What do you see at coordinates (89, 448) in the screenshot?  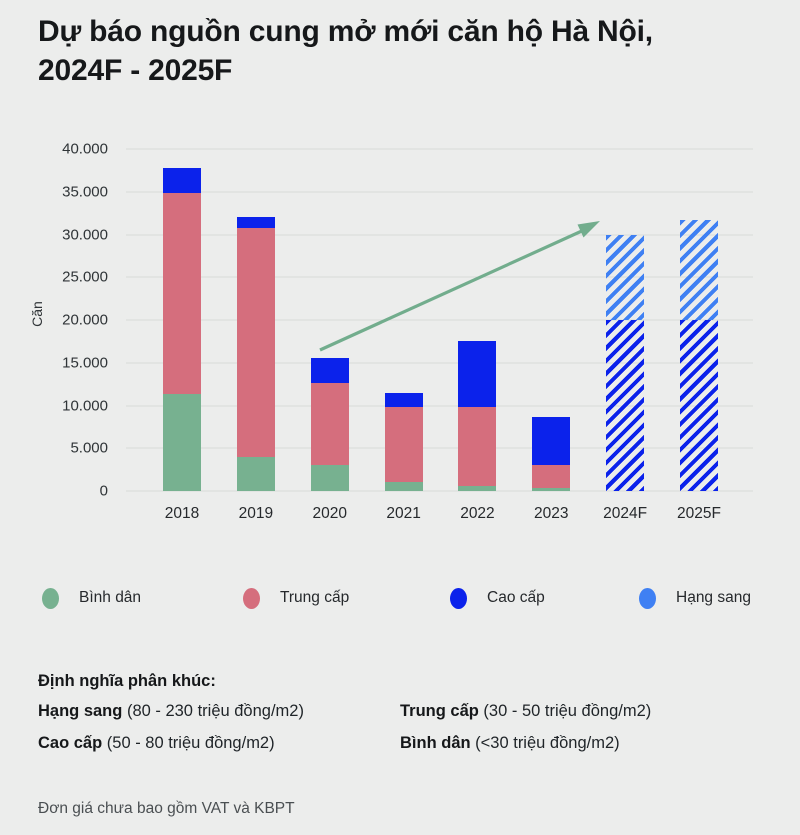 I see `y-tick-label: 5.000` at bounding box center [89, 448].